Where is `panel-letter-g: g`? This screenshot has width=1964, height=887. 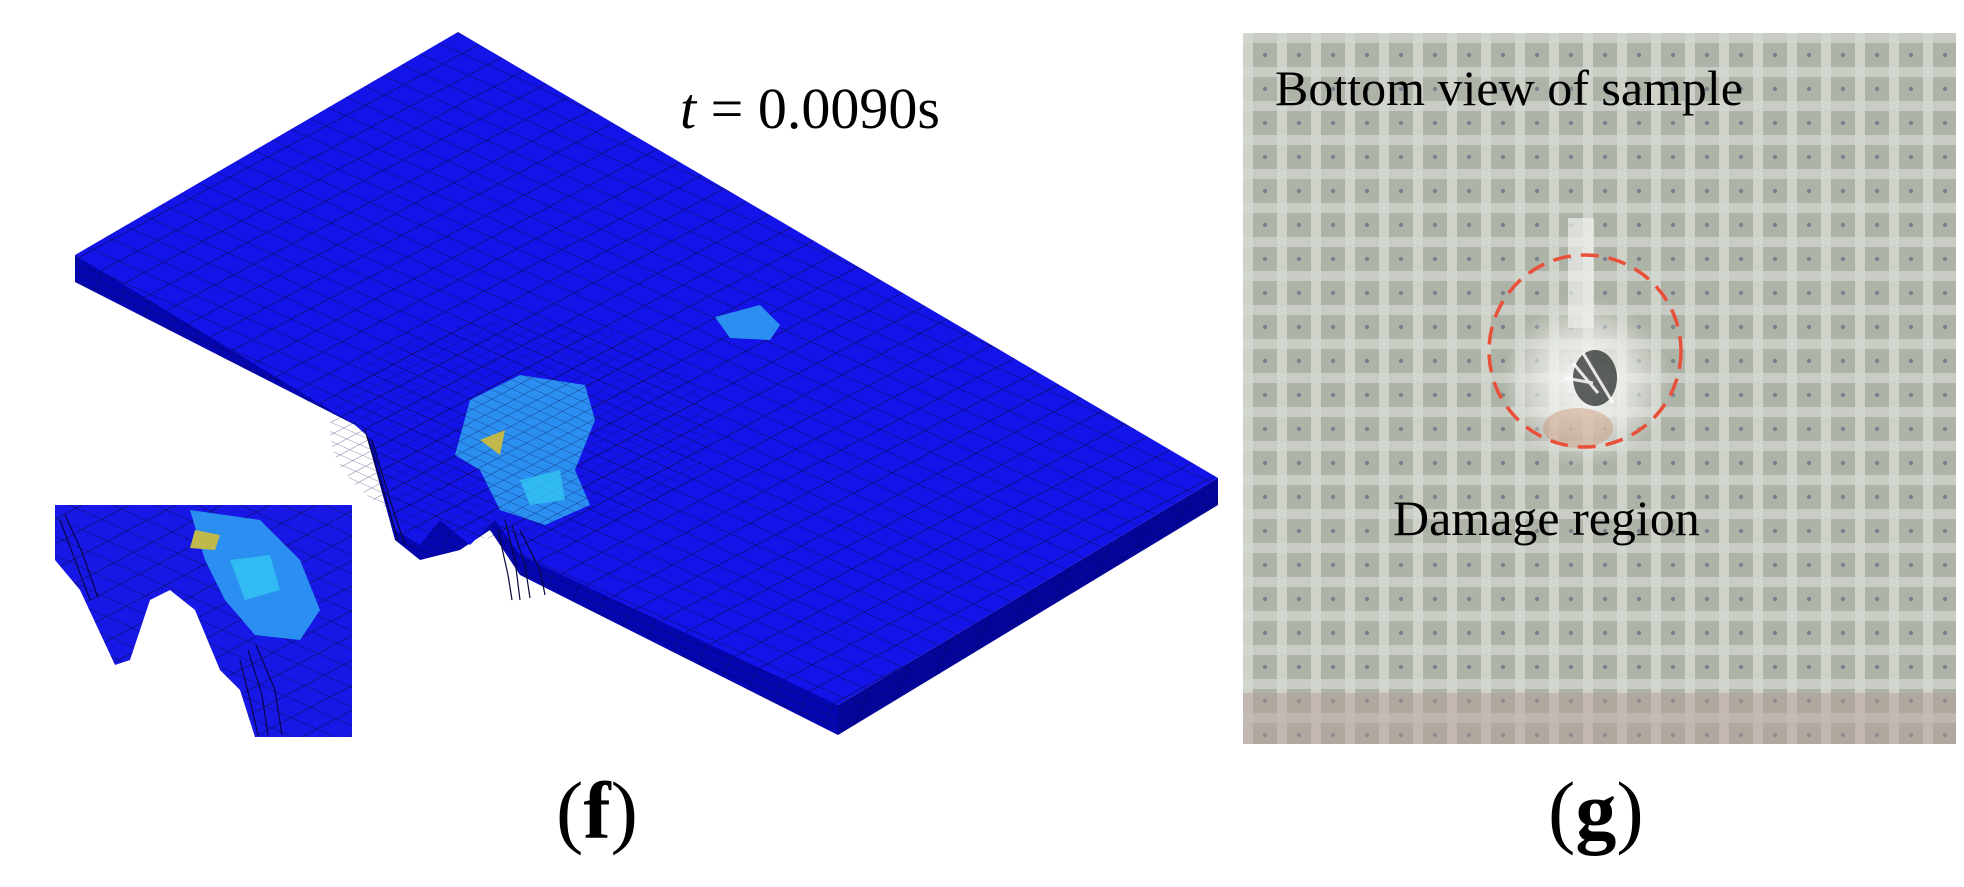
panel-letter-g: g is located at coordinates (1596, 810).